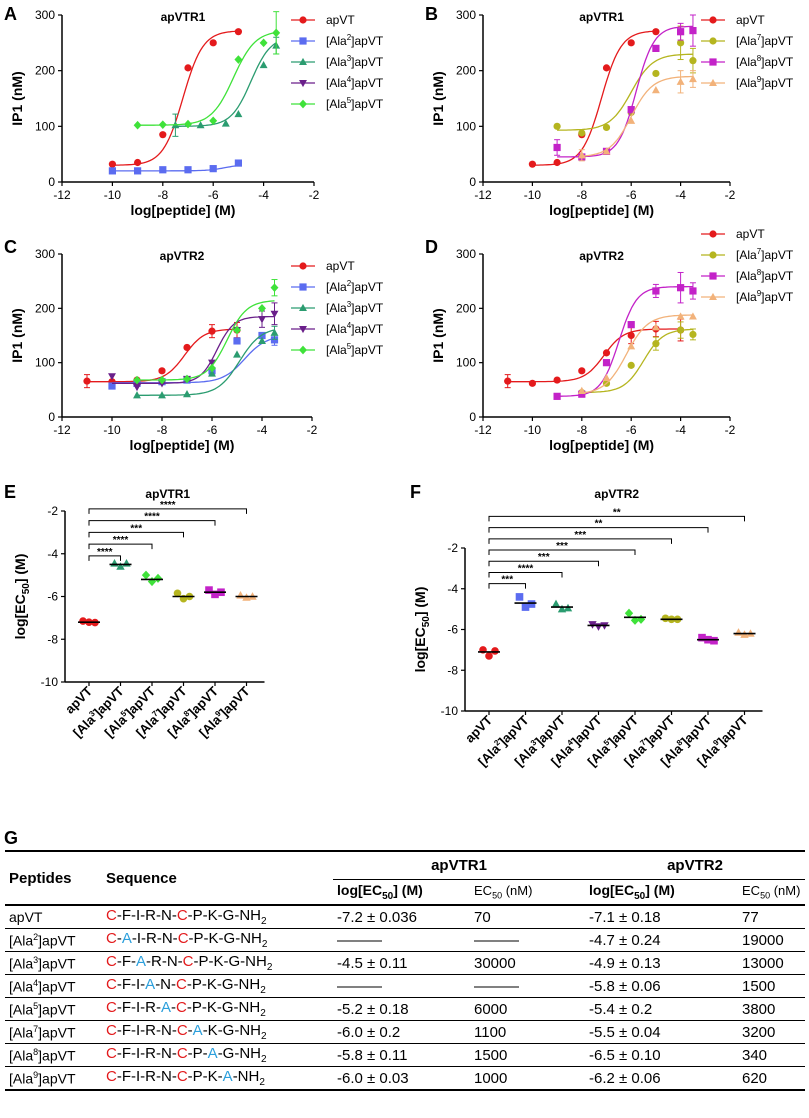 Image resolution: width=809 pixels, height=1118 pixels. I want to click on col-r1-ec: EC50 (nM), so click(503, 892).